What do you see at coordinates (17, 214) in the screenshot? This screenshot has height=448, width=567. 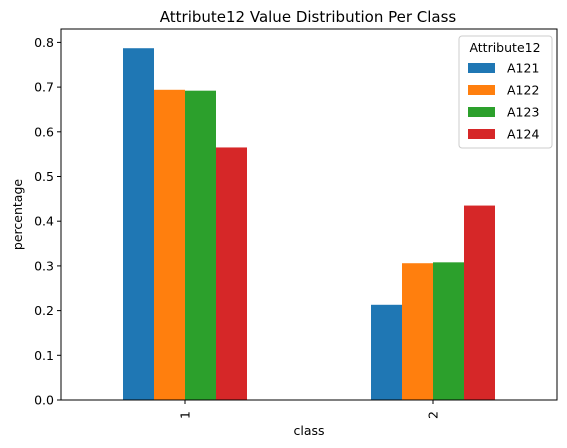 I see `y-axis-label: percentage` at bounding box center [17, 214].